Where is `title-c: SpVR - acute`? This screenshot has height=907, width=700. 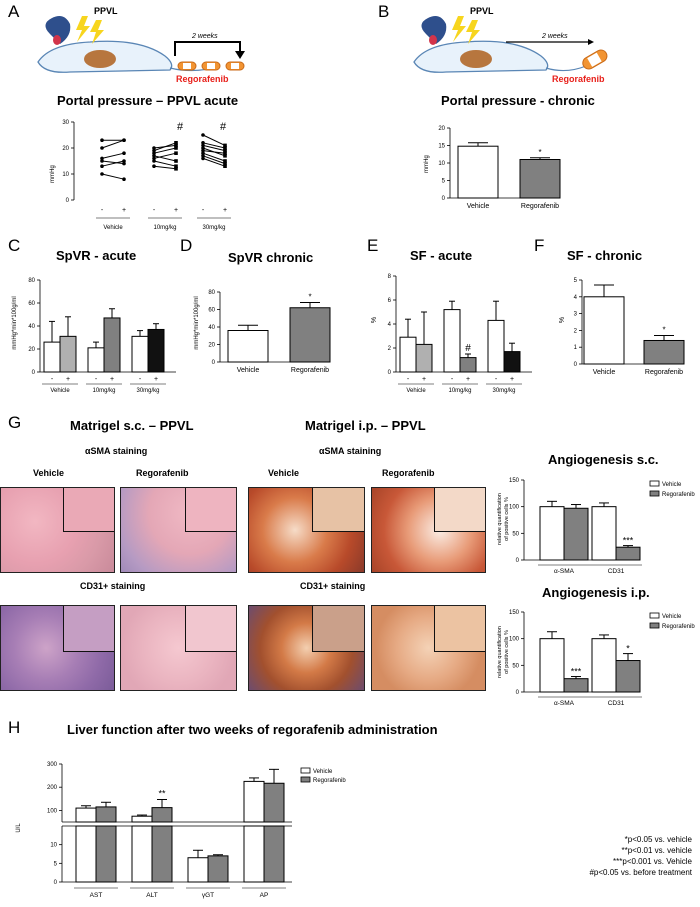 title-c: SpVR - acute is located at coordinates (96, 255).